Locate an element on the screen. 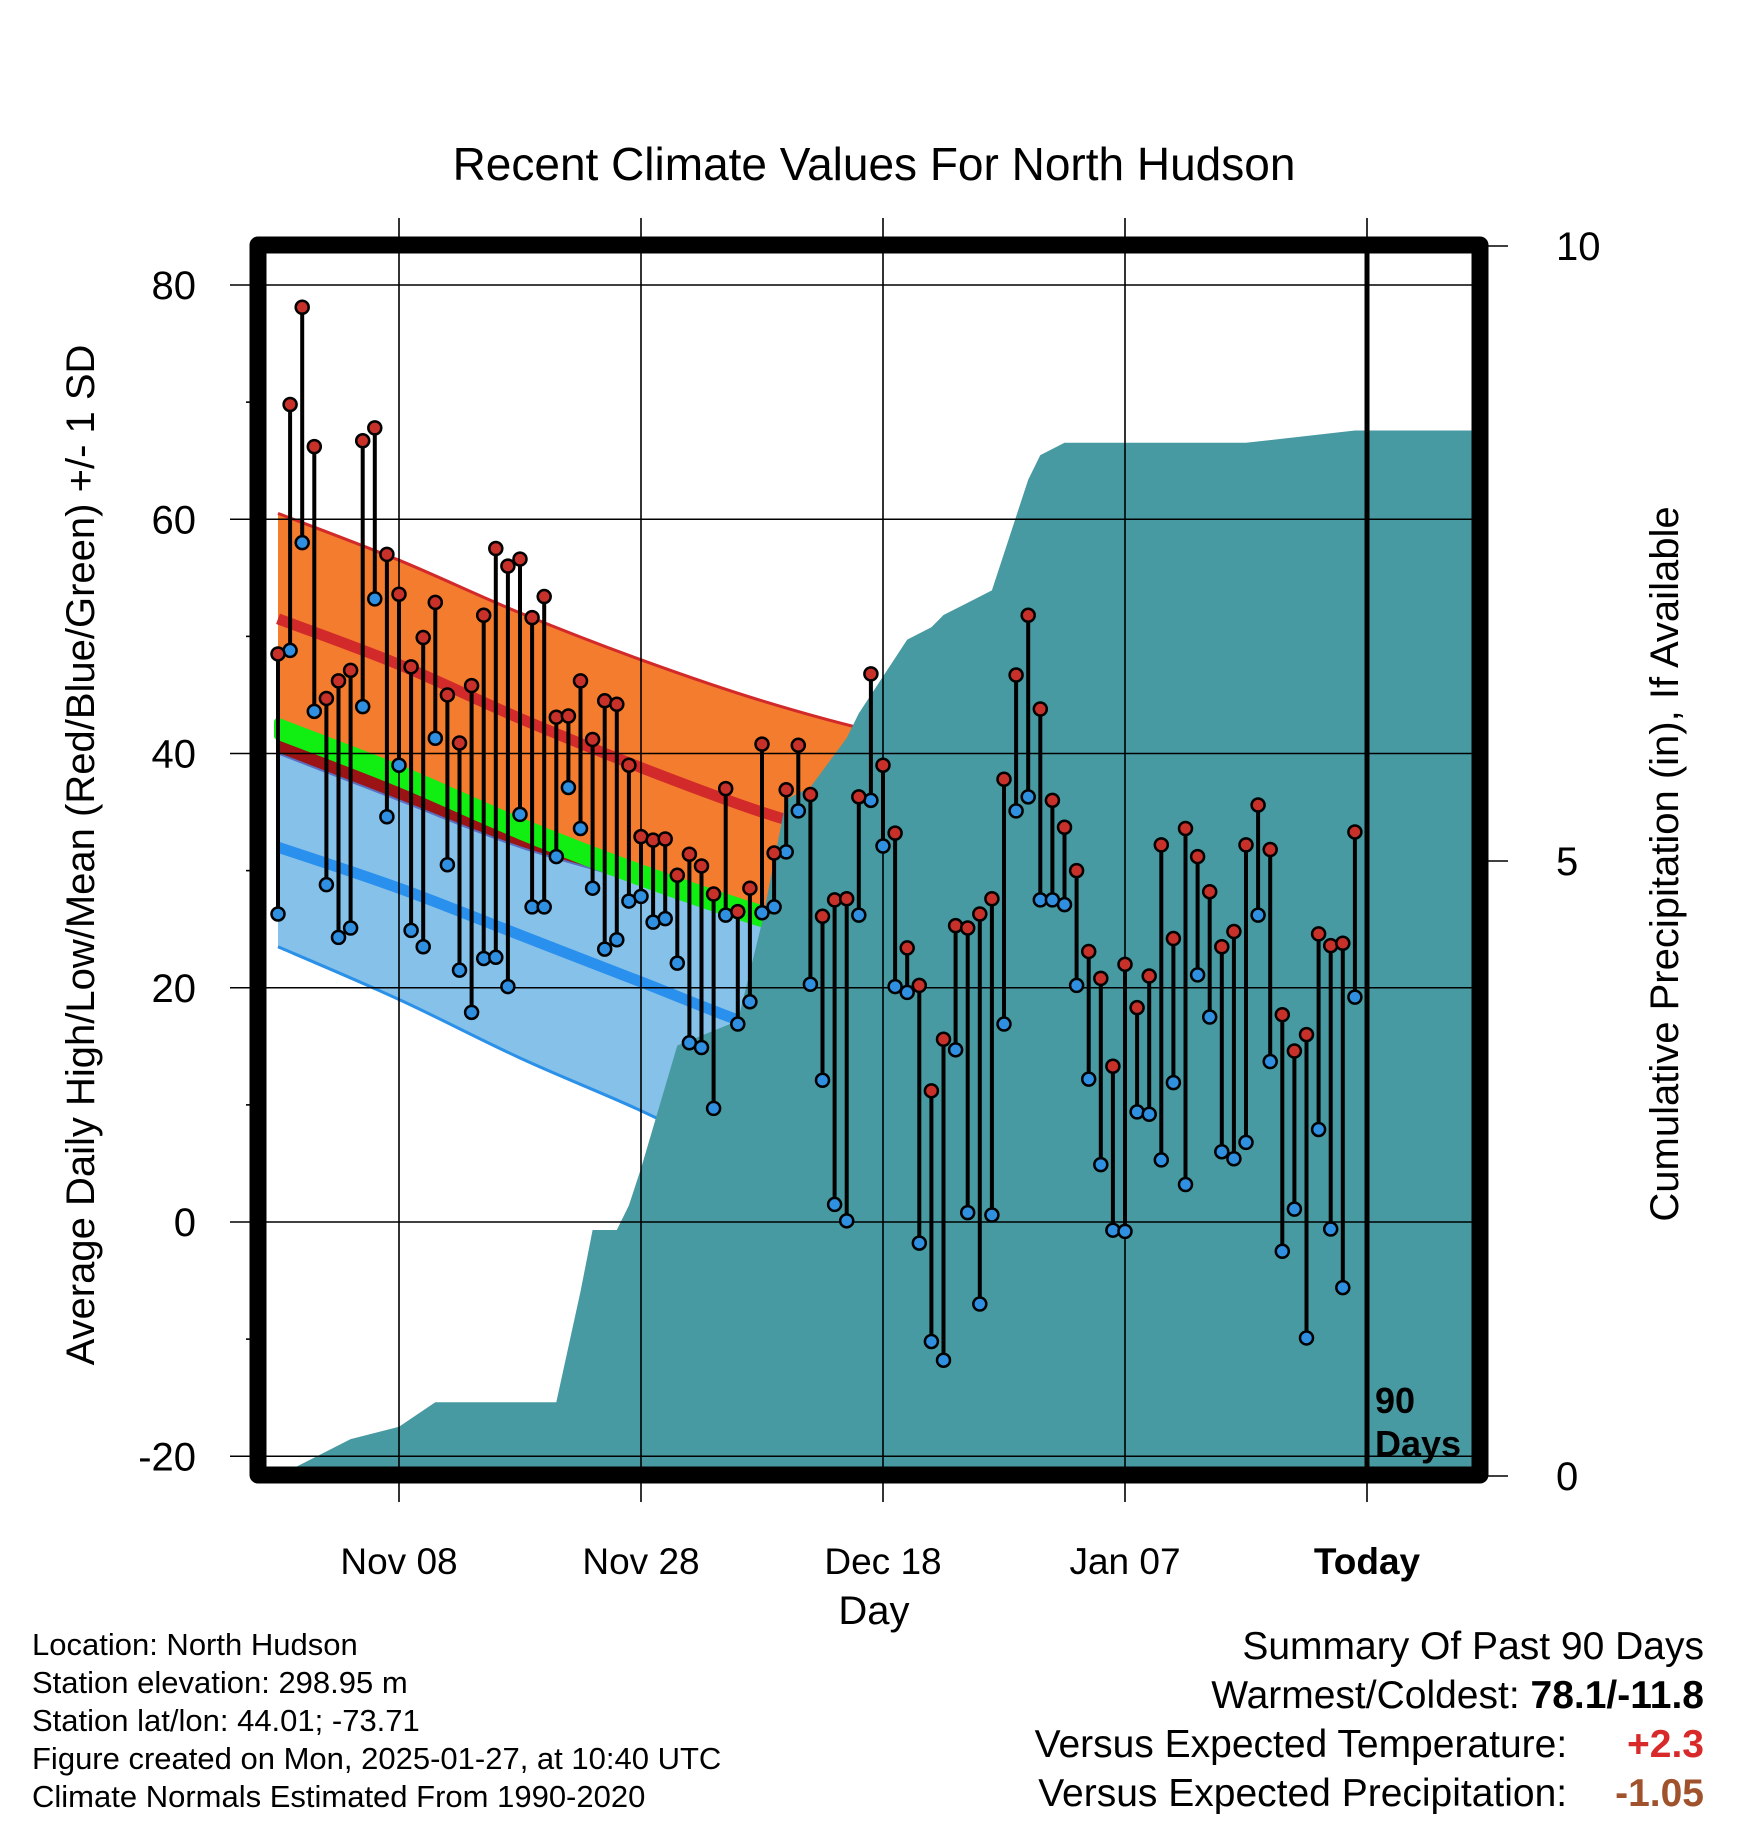  warm-cold-label: Warmest/Coldest: is located at coordinates (1365, 1695).